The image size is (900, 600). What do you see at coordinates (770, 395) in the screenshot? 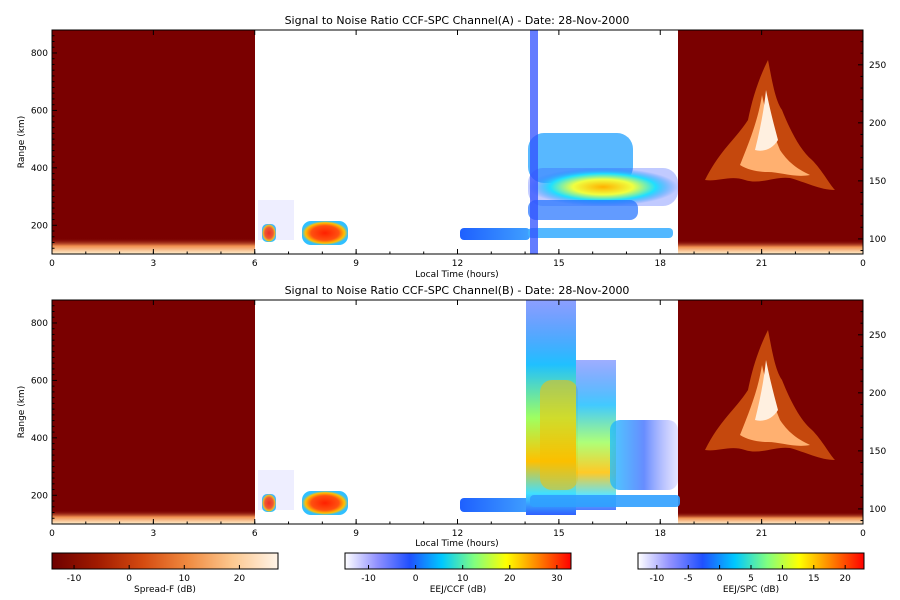
I see `panel-b-spread-f-plume` at bounding box center [770, 395].